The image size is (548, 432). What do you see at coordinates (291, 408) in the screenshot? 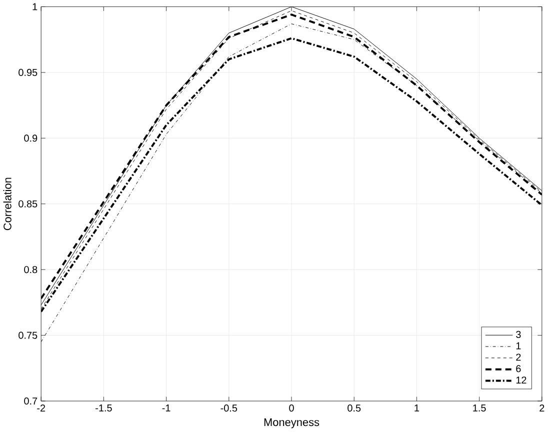
I see `x-tick-label: 0` at bounding box center [291, 408].